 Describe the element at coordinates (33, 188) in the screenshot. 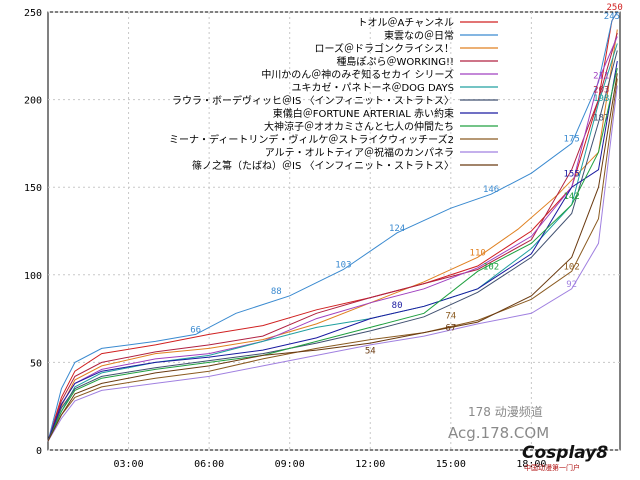

I see `y-tick-label: 150` at that location.